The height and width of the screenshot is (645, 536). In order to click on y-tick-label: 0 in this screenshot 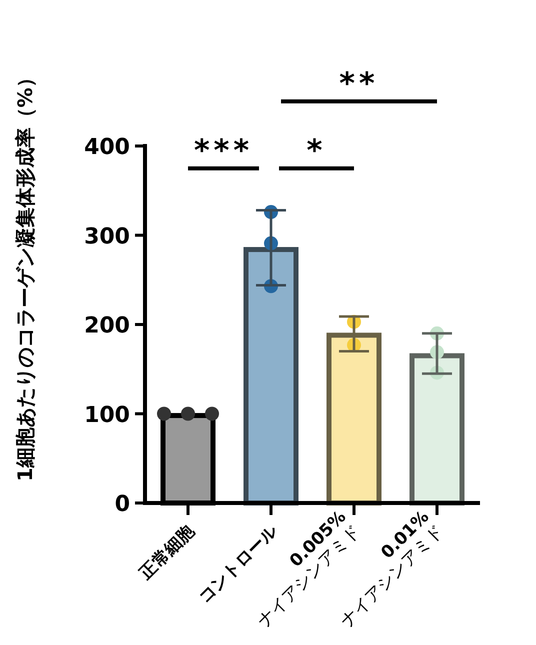, I will do `click(122, 504)`.